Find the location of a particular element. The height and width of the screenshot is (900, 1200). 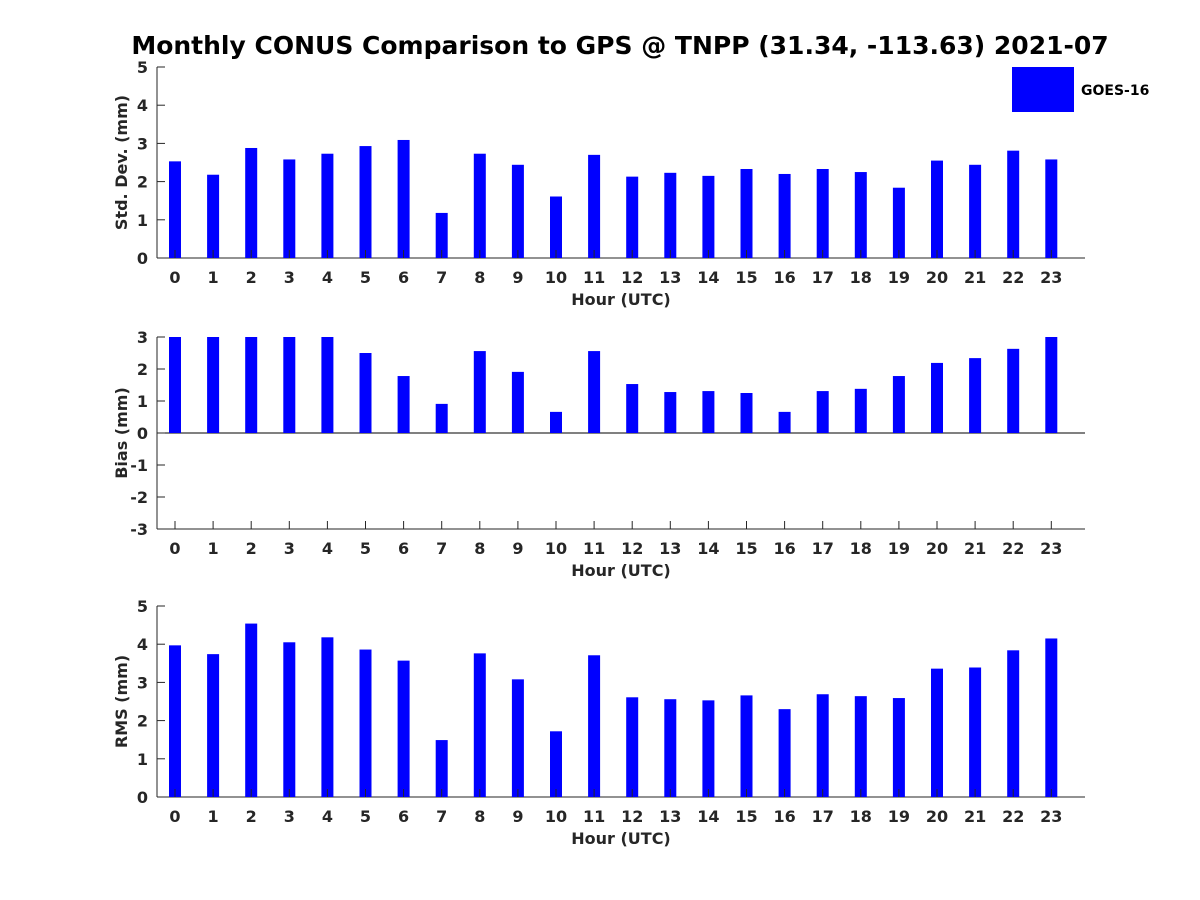

x-tick-label: 23 is located at coordinates (1051, 548).